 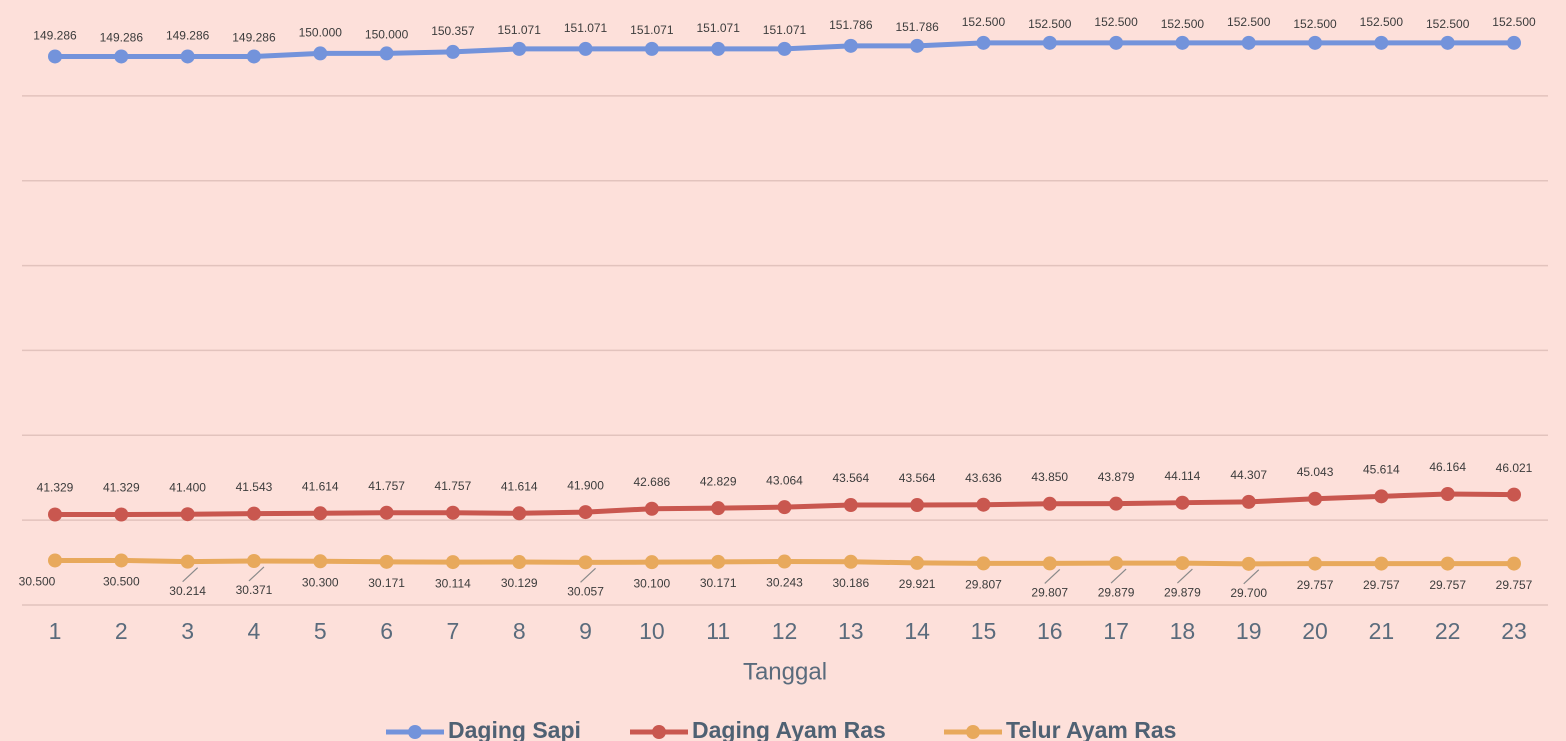 I want to click on data-label: 150.357, so click(x=453, y=31).